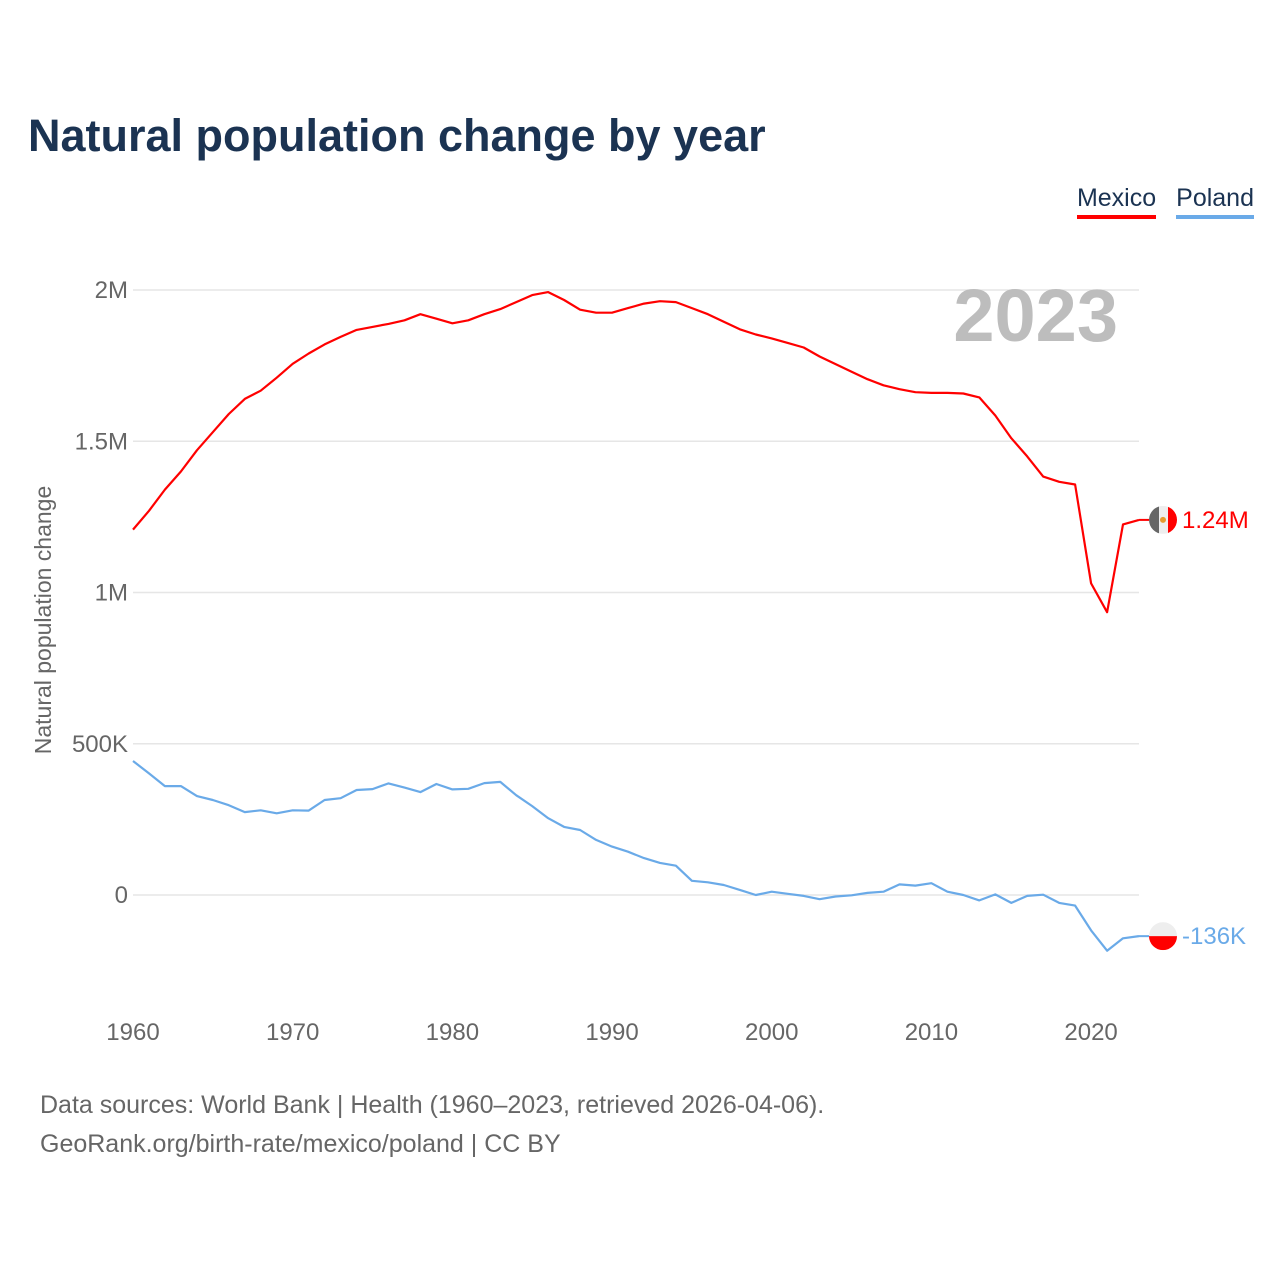 Image resolution: width=1280 pixels, height=1280 pixels. Describe the element at coordinates (1165, 201) in the screenshot. I see `legend: Mexico Poland` at that location.